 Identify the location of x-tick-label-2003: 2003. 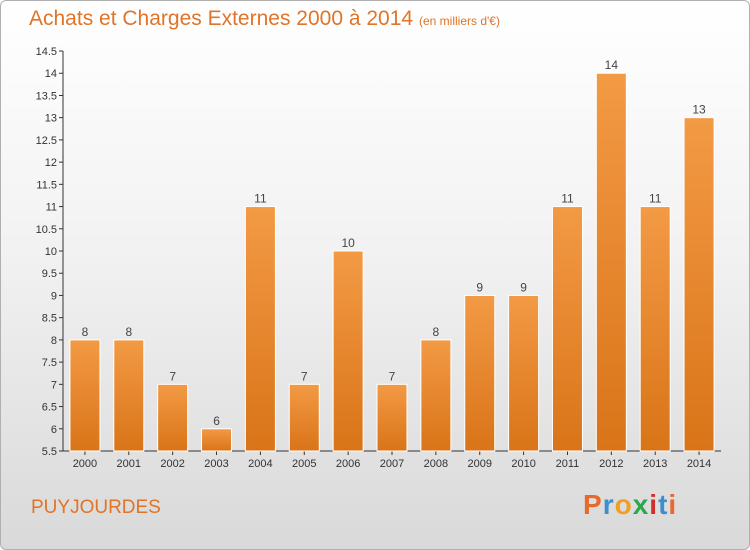
(216, 464).